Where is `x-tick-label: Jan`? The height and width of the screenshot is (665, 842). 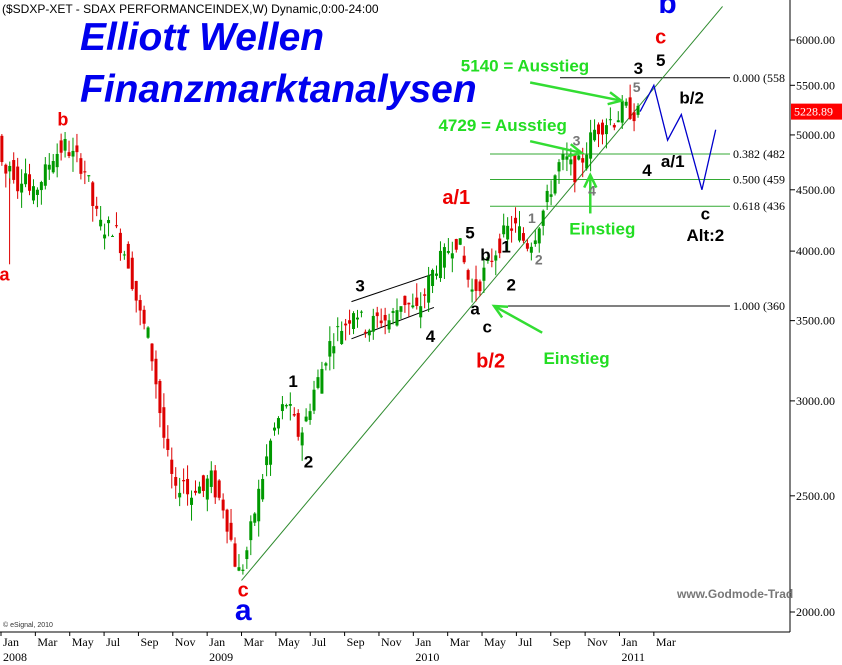
x-tick-label: Jan is located at coordinates (629, 642).